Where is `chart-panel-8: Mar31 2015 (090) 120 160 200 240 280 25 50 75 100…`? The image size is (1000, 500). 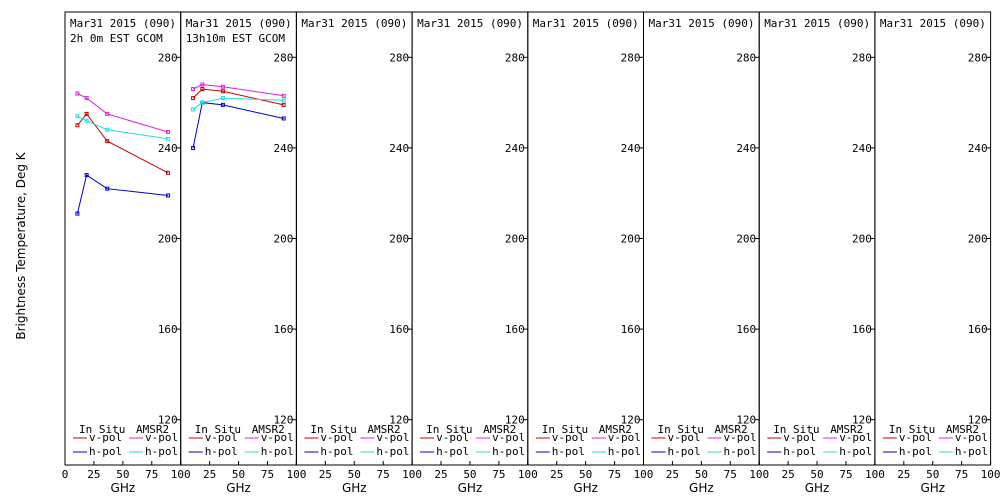 chart-panel-8: Mar31 2015 (090) 120 160 200 240 280 25 50 75 100… is located at coordinates (937, 253).